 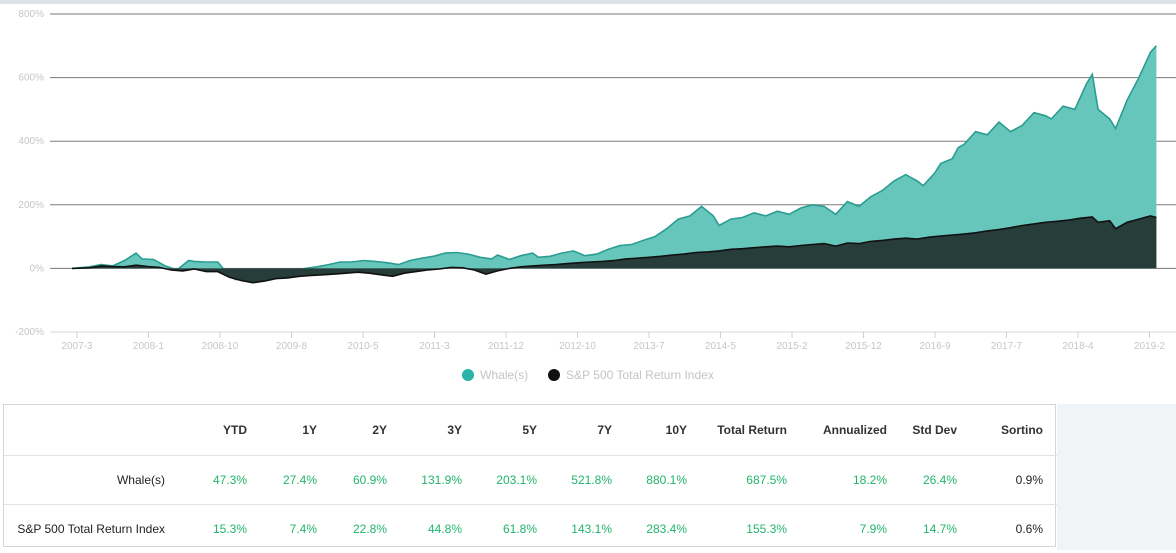 I want to click on table-cell: 7.9%, so click(x=851, y=529).